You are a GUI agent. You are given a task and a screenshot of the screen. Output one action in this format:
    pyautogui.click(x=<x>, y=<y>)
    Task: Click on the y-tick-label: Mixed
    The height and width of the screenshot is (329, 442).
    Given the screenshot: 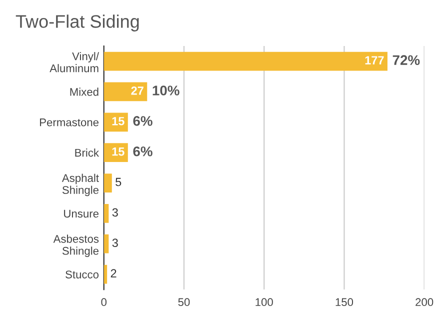 What is the action you would take?
    pyautogui.click(x=84, y=92)
    